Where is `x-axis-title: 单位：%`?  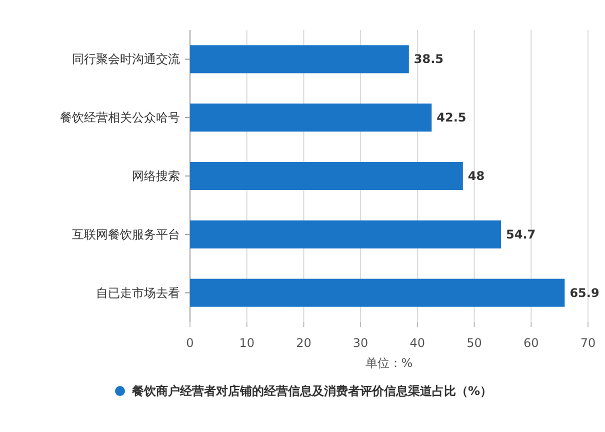 x-axis-title: 单位：% is located at coordinates (389, 363).